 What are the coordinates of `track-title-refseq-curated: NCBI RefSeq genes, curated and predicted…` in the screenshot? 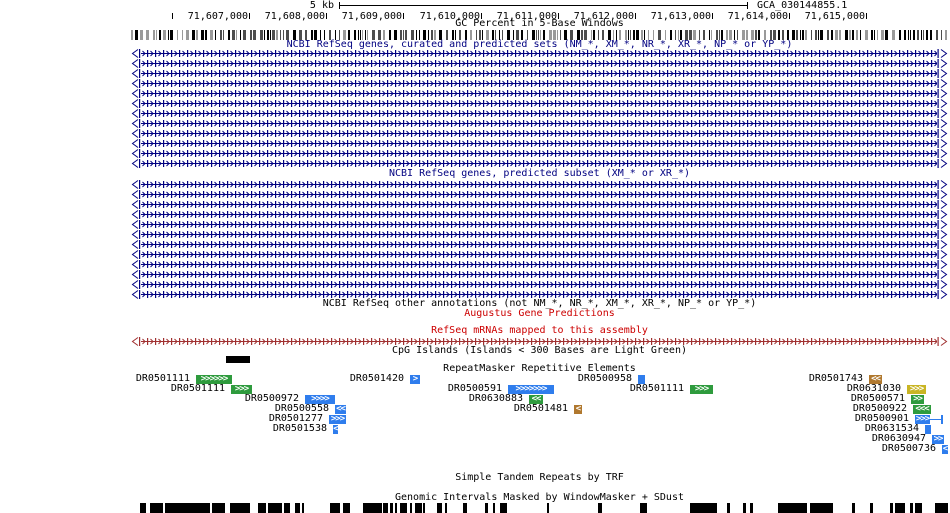 It's located at (539, 44).